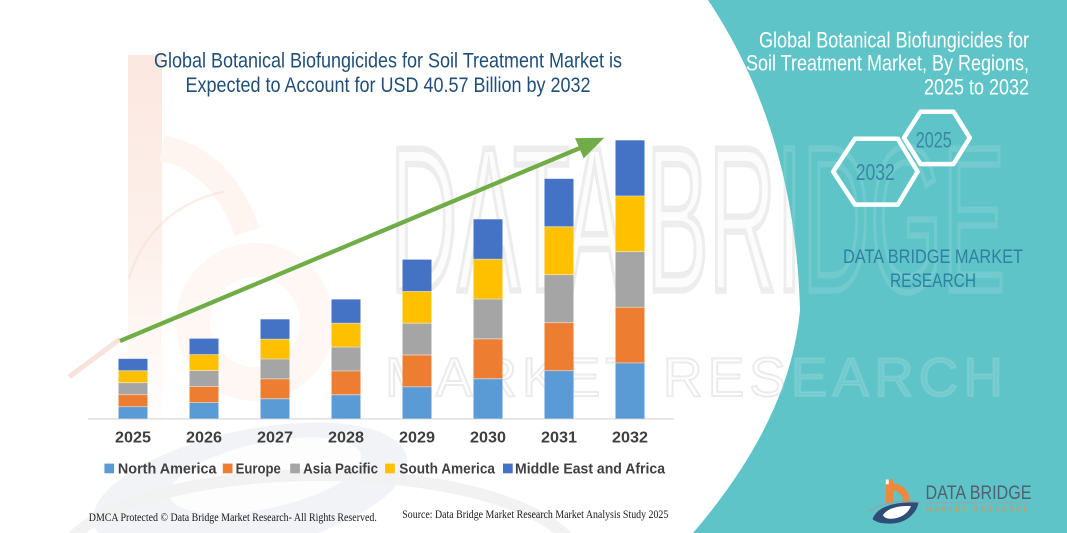 The image size is (1067, 533). What do you see at coordinates (346, 437) in the screenshot?
I see `svg-text: 2028` at bounding box center [346, 437].